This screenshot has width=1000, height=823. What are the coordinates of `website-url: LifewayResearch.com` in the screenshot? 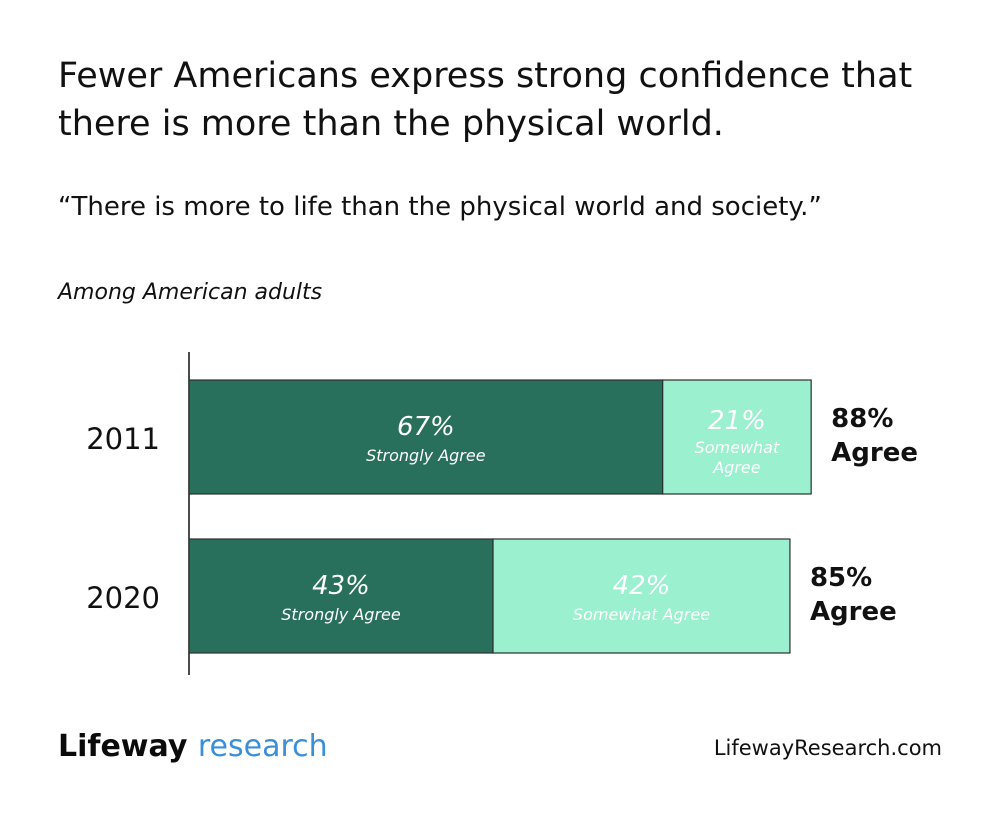 It's located at (827, 748).